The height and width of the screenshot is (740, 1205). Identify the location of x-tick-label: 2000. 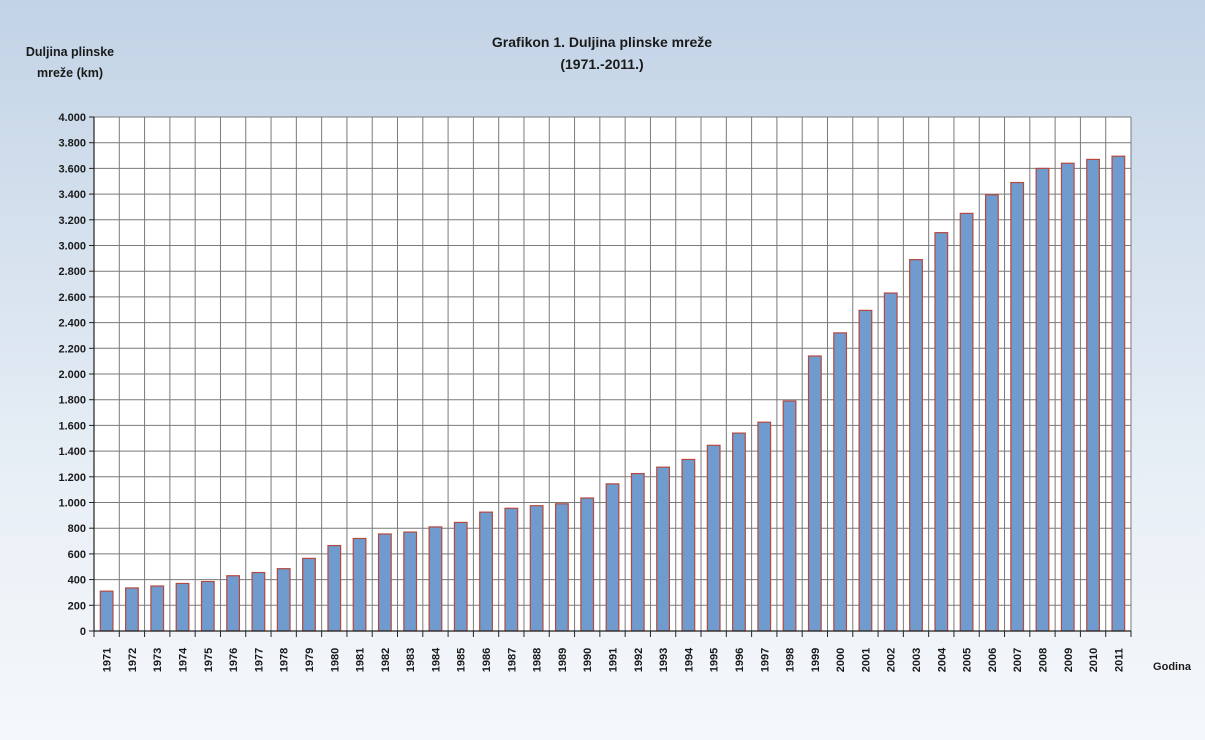
(841, 660).